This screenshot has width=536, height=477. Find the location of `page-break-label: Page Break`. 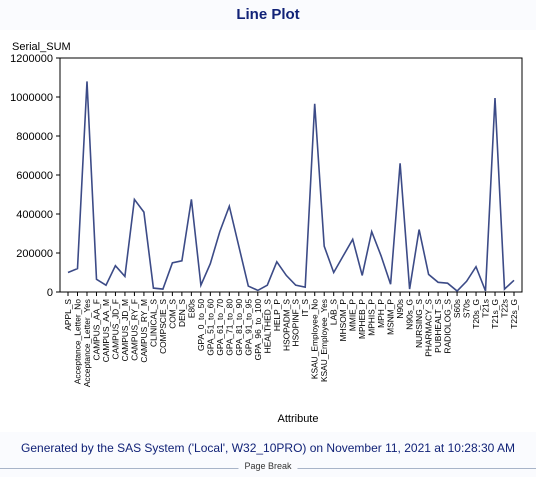

page-break-label: Page Break is located at coordinates (268, 466).